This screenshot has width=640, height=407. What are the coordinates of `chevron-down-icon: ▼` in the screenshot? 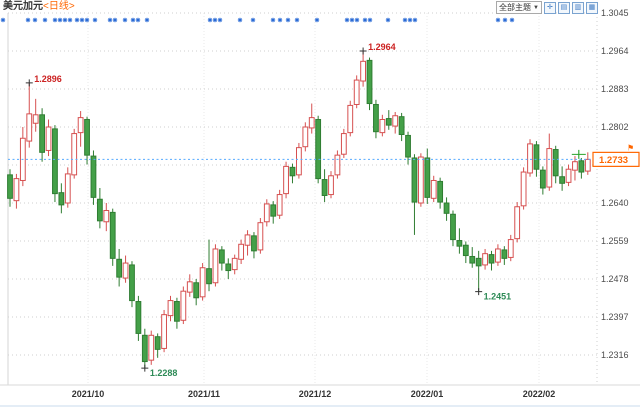 It's located at (536, 7).